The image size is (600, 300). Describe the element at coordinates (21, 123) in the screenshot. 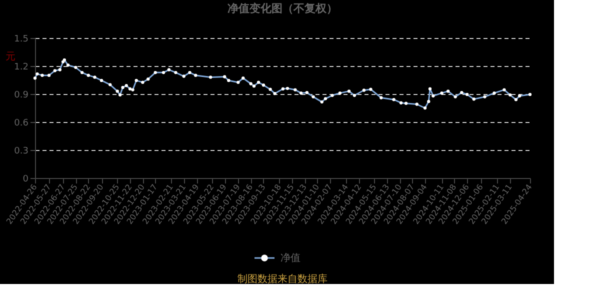

I see `y-tick-label: 0.6` at that location.